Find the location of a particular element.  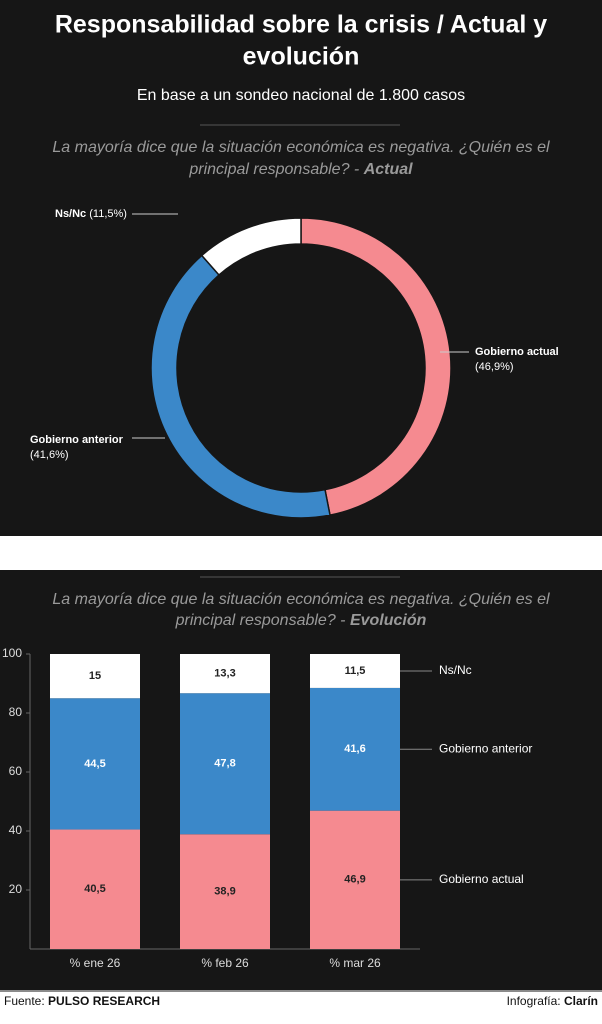

bar-value-label: 40,5 is located at coordinates (94, 889).